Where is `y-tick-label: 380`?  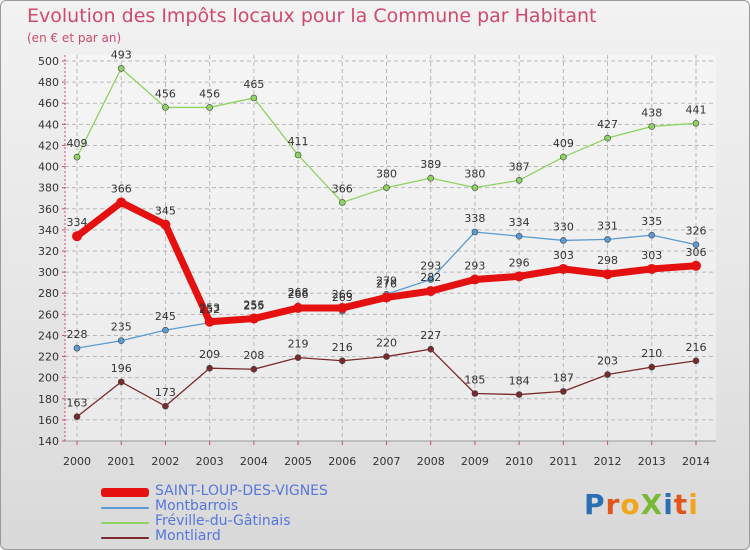 y-tick-label: 380 is located at coordinates (48, 188).